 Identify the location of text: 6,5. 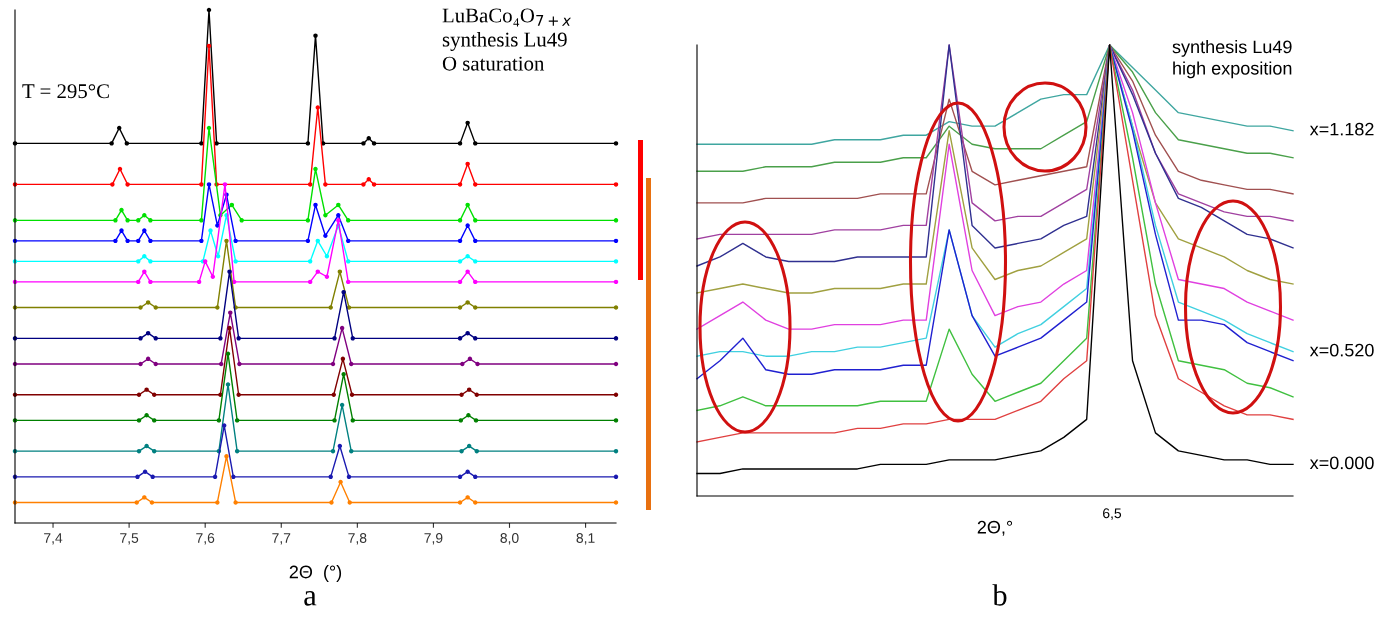
(1112, 514).